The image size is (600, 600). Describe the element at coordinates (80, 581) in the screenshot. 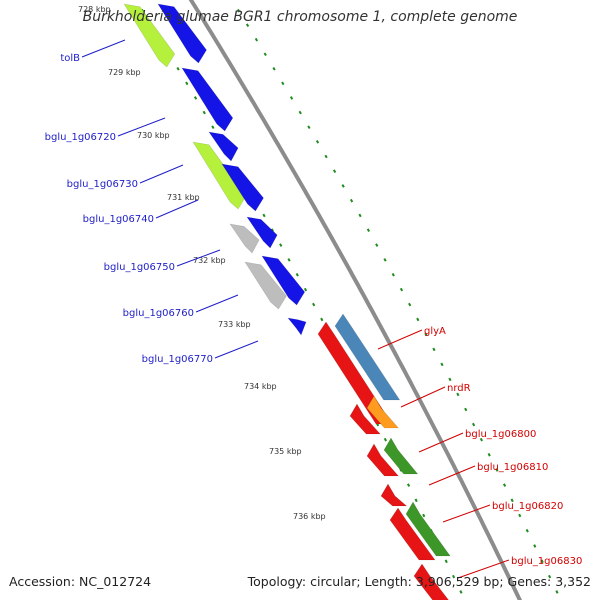

I see `accession-text: Accession: NC_012724` at that location.